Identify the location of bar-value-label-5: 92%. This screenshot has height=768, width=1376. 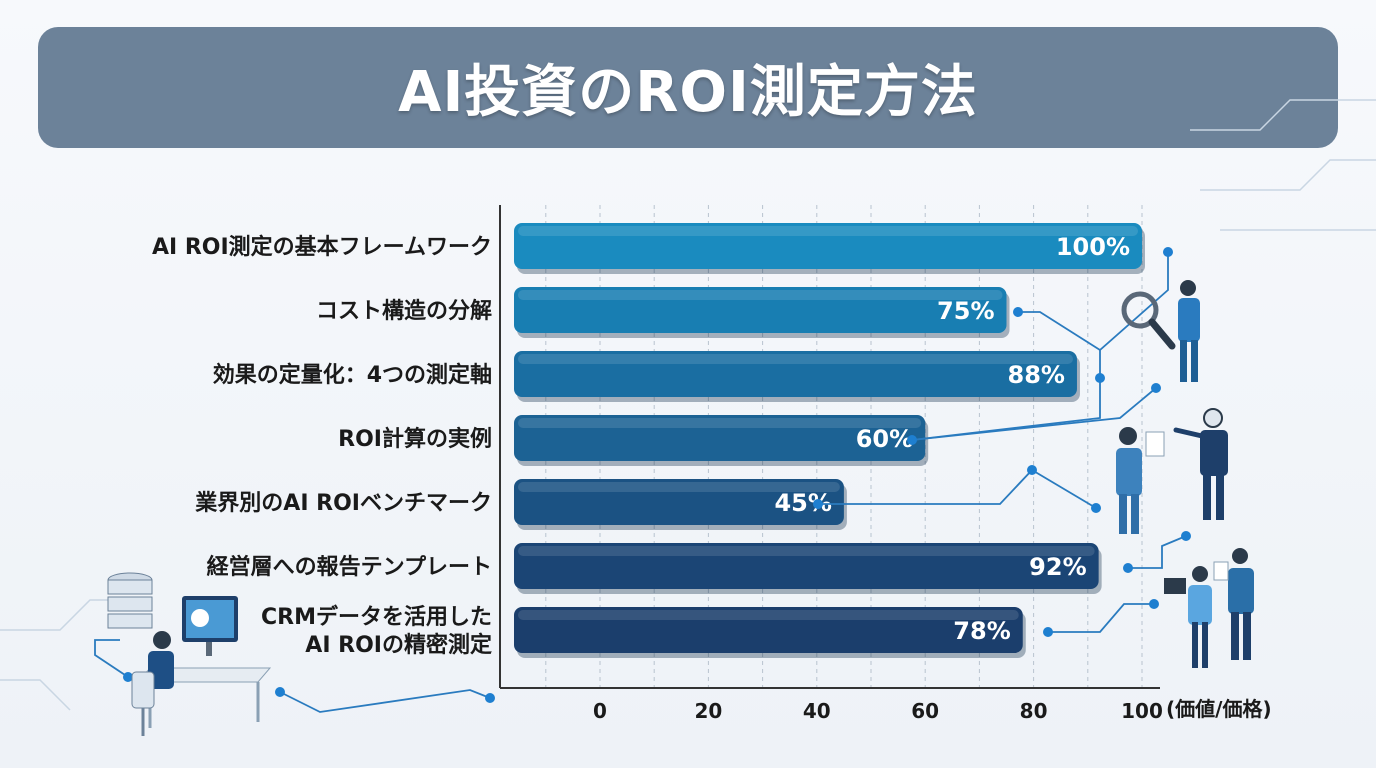
(1057, 567).